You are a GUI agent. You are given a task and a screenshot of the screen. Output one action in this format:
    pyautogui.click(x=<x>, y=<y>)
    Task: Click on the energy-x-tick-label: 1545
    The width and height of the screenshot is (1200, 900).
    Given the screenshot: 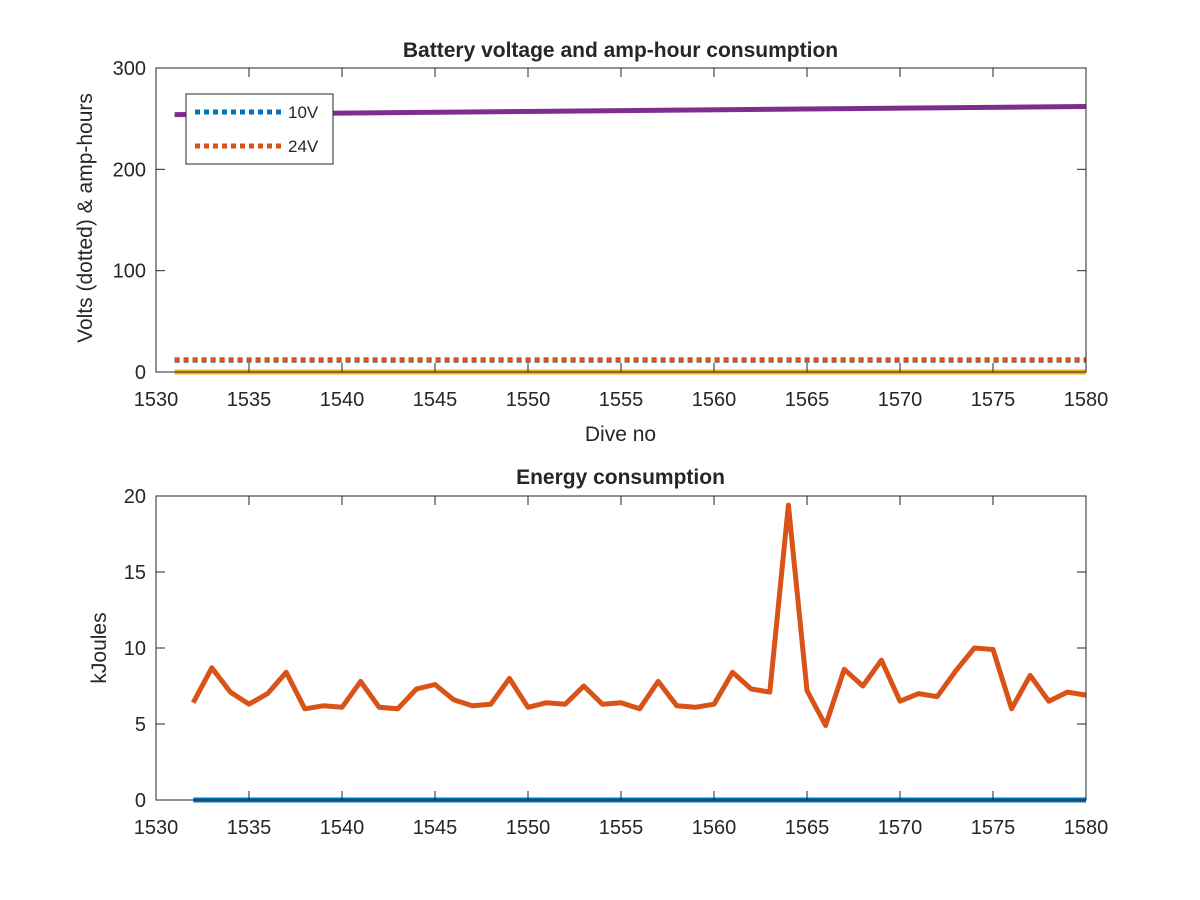 What is the action you would take?
    pyautogui.click(x=435, y=828)
    